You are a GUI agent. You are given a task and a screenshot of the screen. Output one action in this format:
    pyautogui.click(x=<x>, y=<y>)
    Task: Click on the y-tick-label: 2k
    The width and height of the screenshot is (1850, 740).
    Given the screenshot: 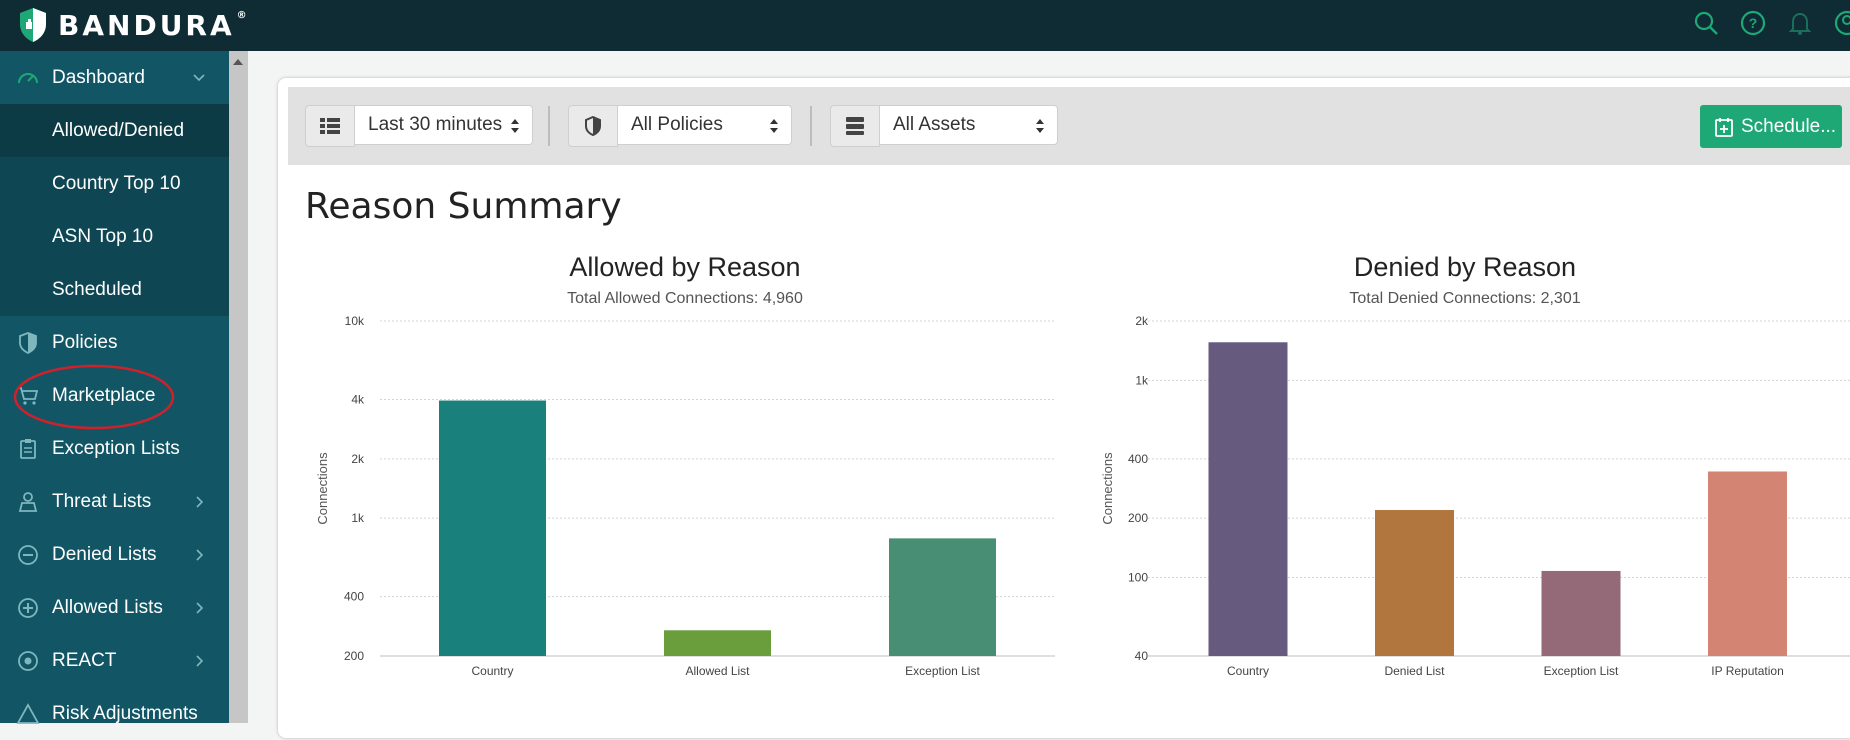 What is the action you would take?
    pyautogui.click(x=1142, y=321)
    